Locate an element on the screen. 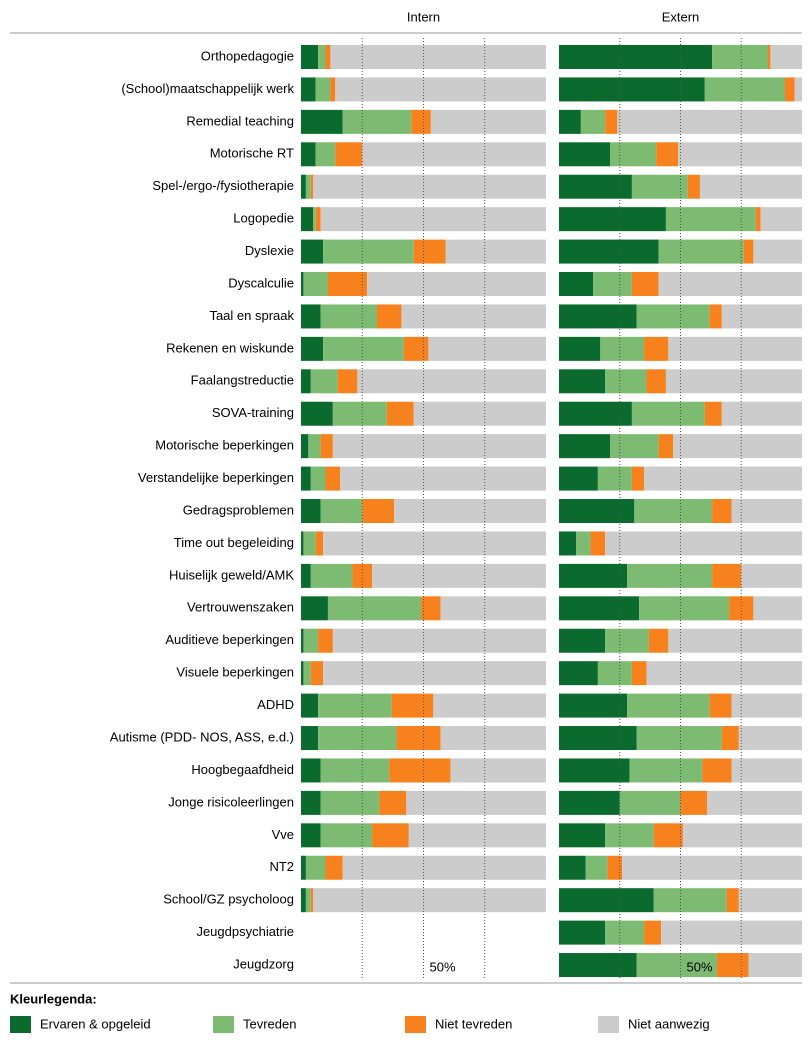 Image resolution: width=809 pixels, height=1042 pixels. category-label: Dyslexie is located at coordinates (269, 250).